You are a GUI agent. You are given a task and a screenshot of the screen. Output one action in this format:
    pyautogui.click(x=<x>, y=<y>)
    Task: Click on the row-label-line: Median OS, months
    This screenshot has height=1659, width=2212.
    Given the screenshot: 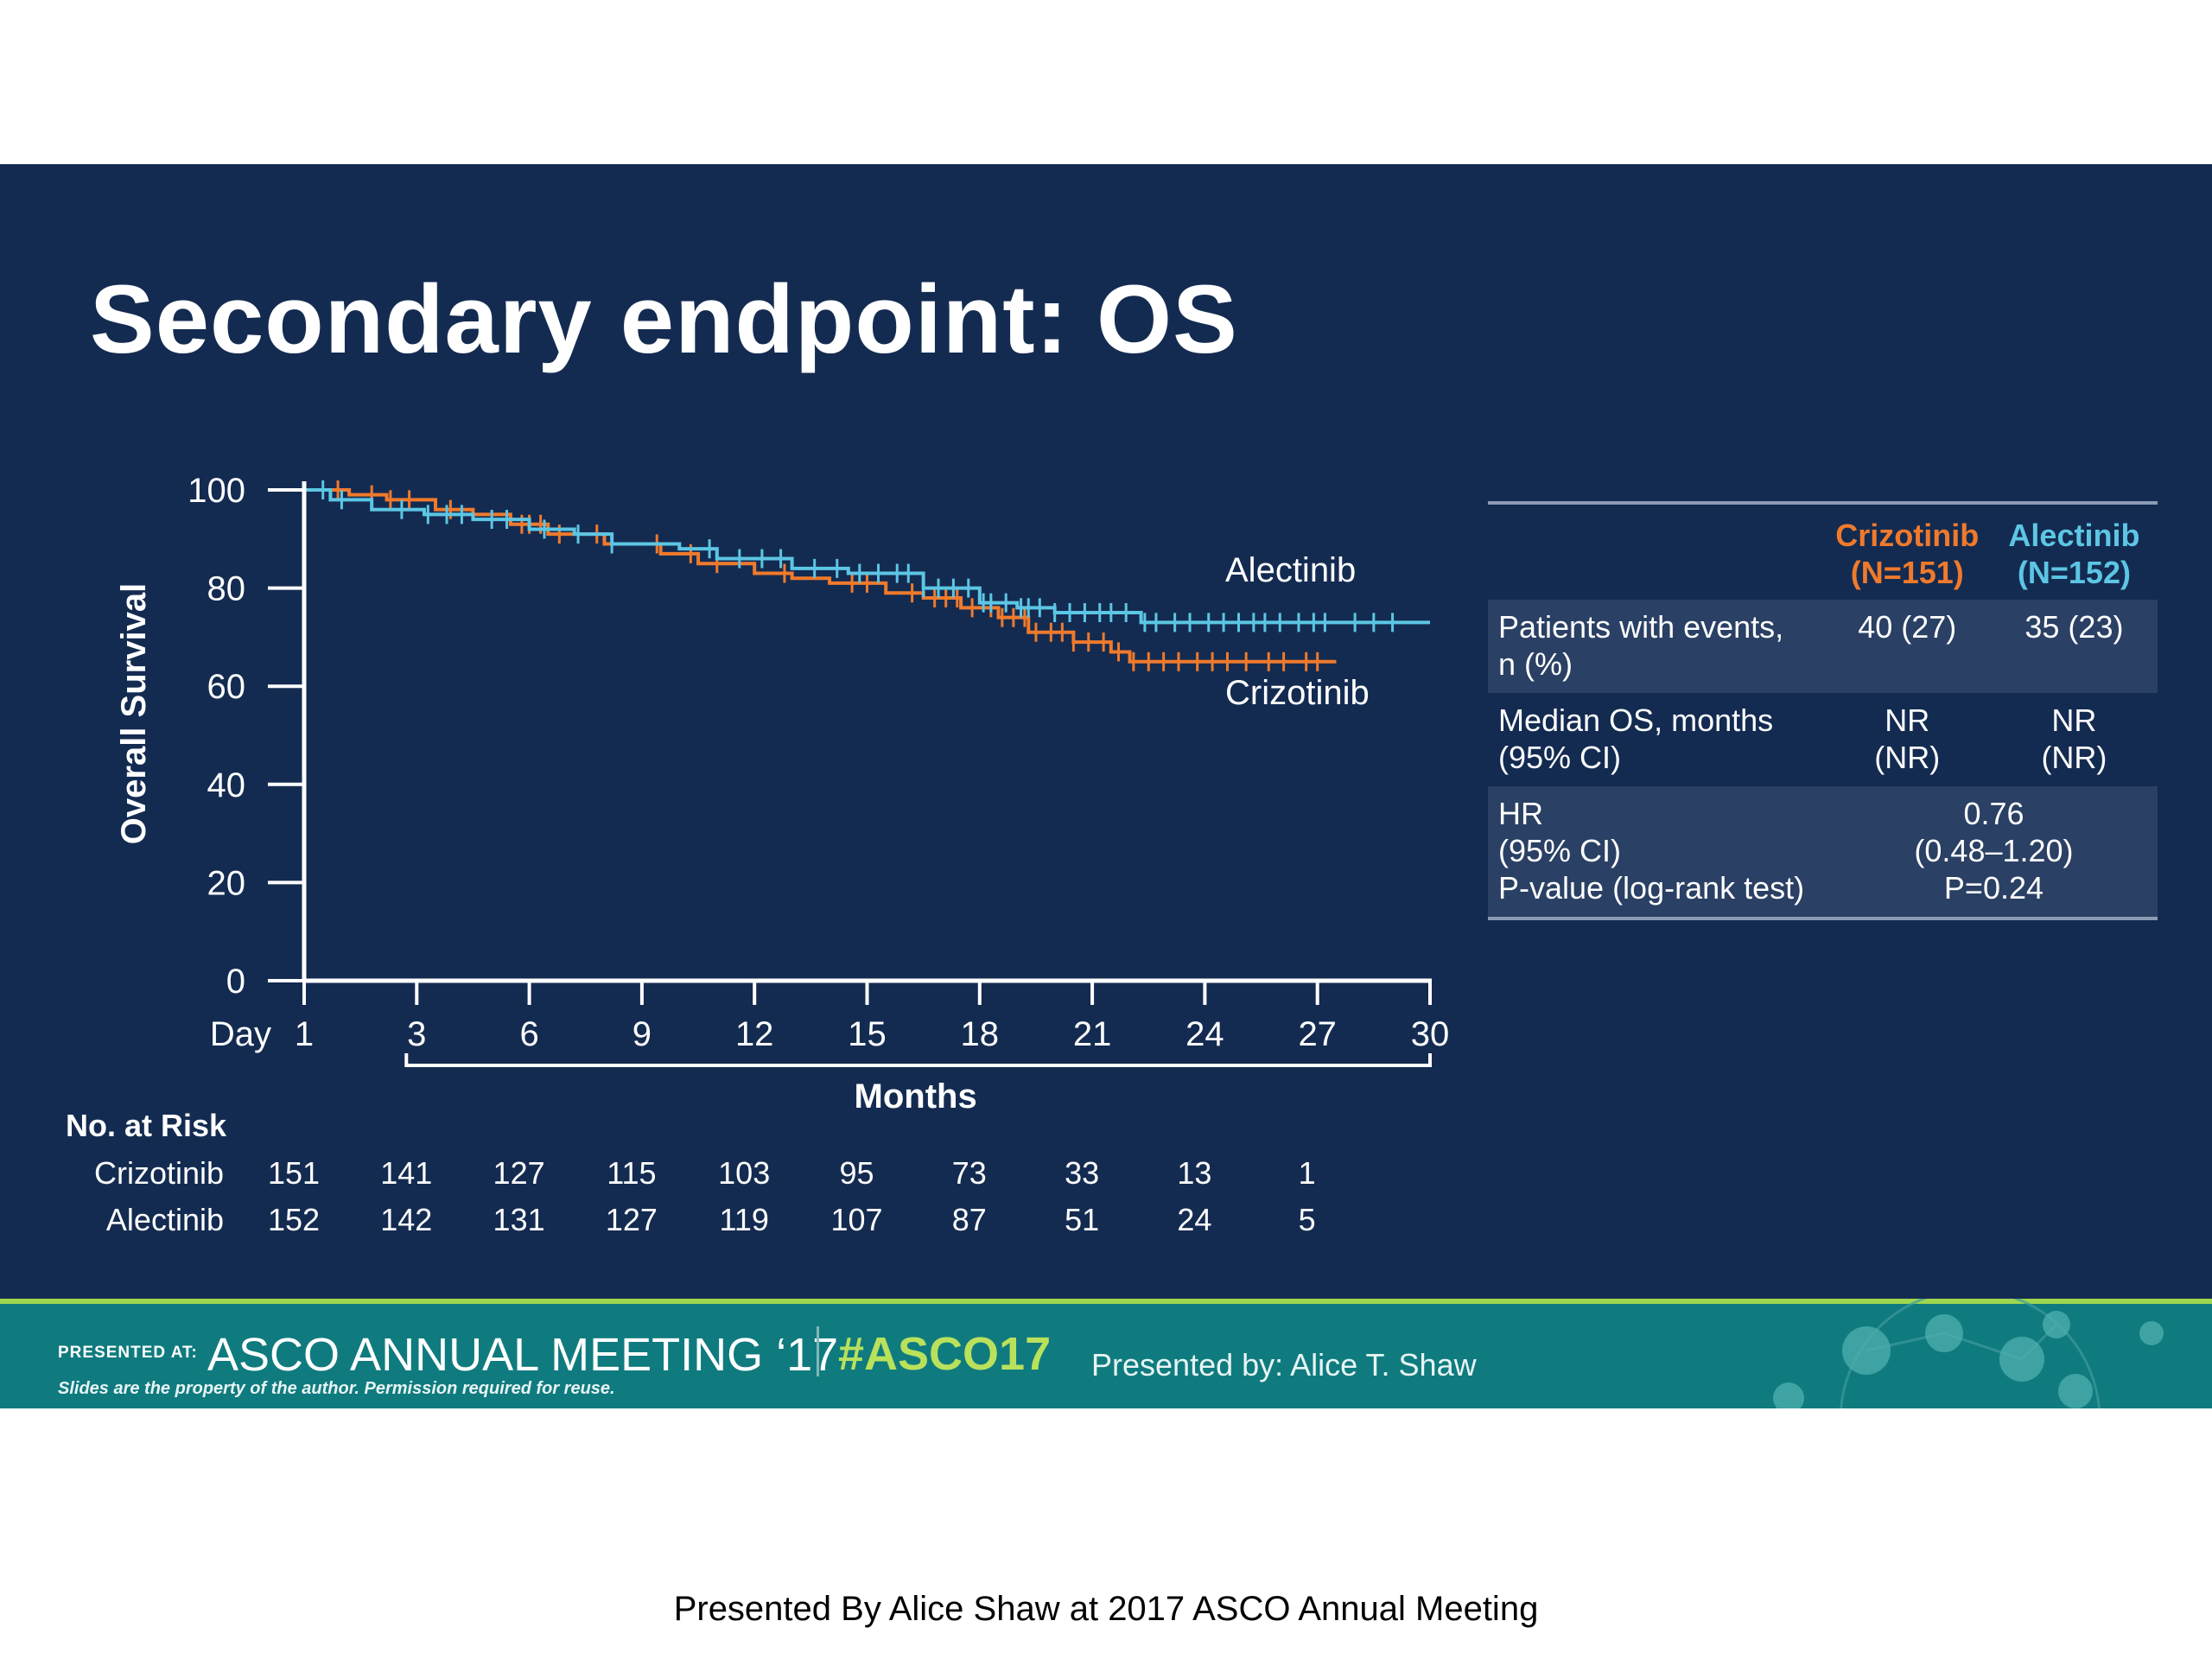 What is the action you would take?
    pyautogui.click(x=1636, y=720)
    